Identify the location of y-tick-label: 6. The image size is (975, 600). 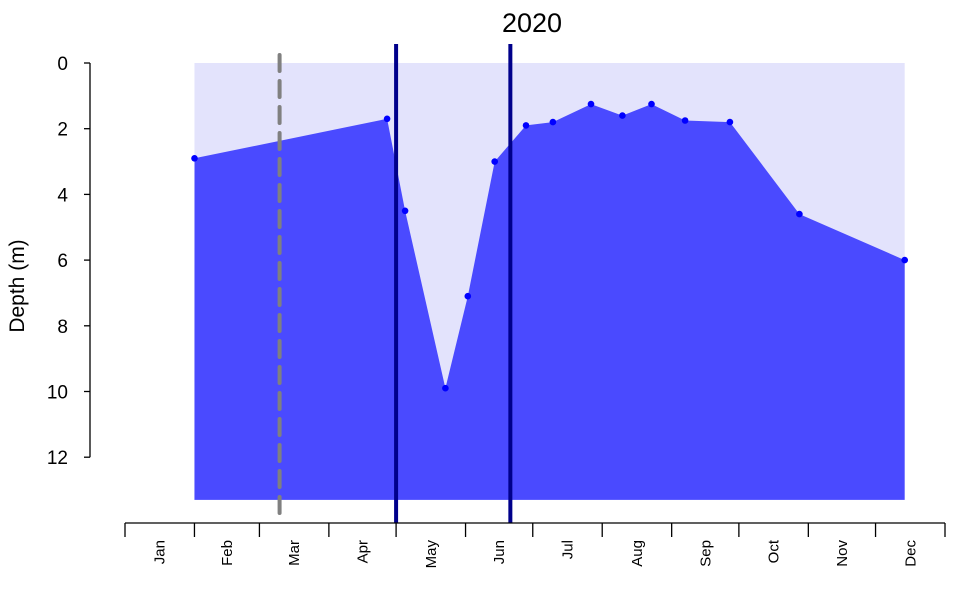
(62, 261).